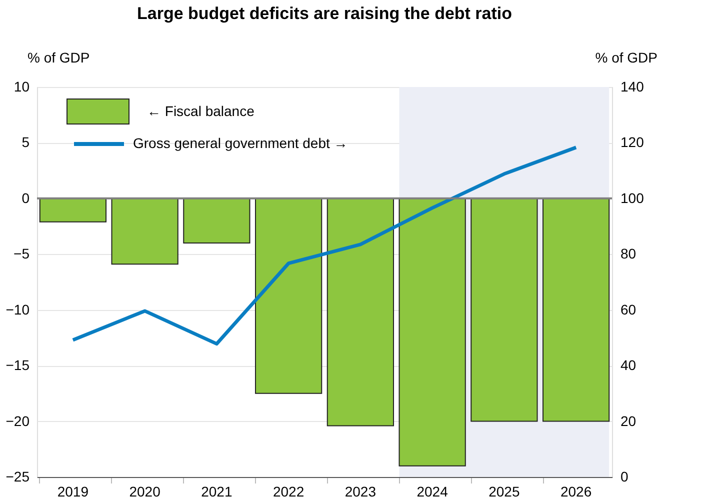 This screenshot has height=498, width=708. I want to click on y-tick-label: −25, so click(18, 476).